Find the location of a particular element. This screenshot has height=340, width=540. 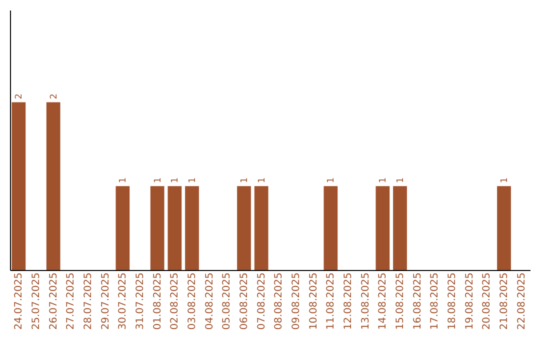

x-tick-label: 04.08.2025 is located at coordinates (210, 301).